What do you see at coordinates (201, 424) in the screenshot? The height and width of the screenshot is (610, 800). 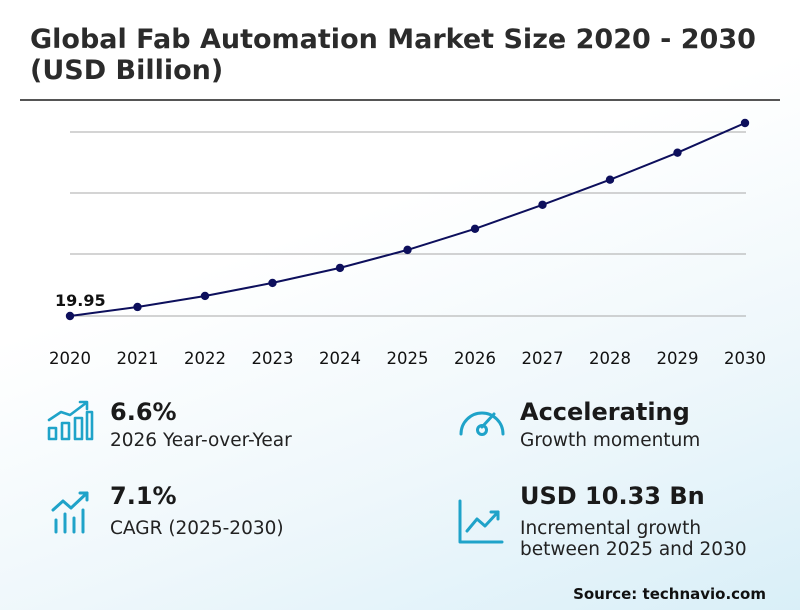 I see `stat-yoy: 6.6% 2026 Year-over-Year` at bounding box center [201, 424].